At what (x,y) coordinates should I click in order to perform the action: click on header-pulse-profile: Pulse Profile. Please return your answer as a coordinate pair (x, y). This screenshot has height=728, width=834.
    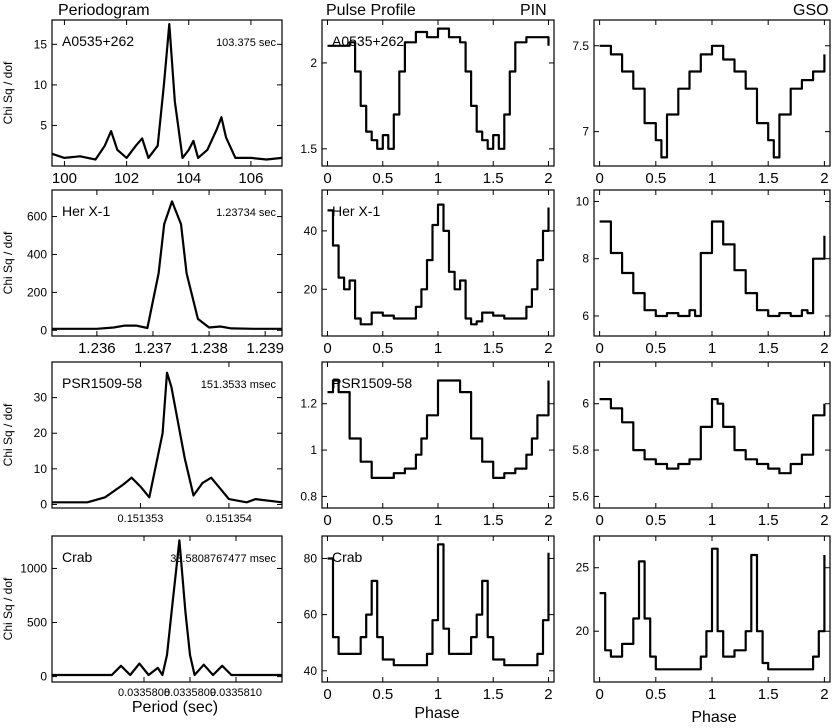
    Looking at the image, I should click on (371, 10).